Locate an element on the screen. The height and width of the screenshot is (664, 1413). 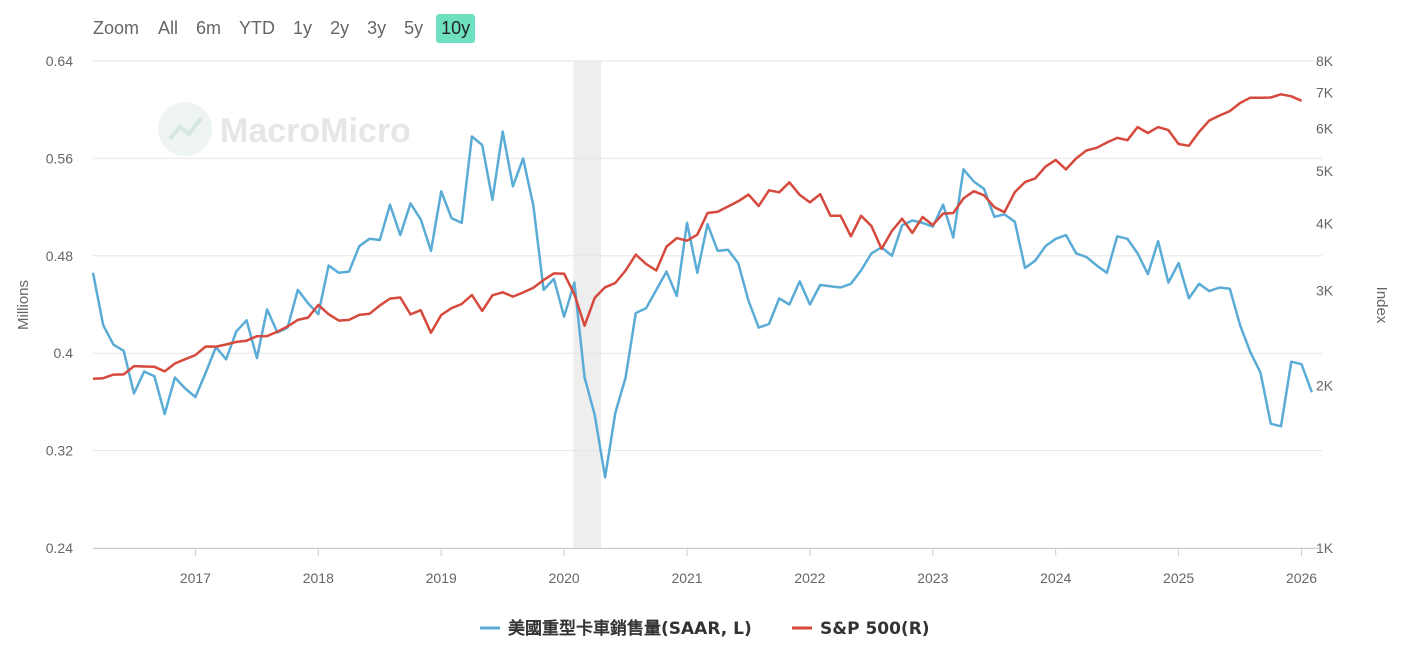
zoom-label: Zoom is located at coordinates (116, 27).